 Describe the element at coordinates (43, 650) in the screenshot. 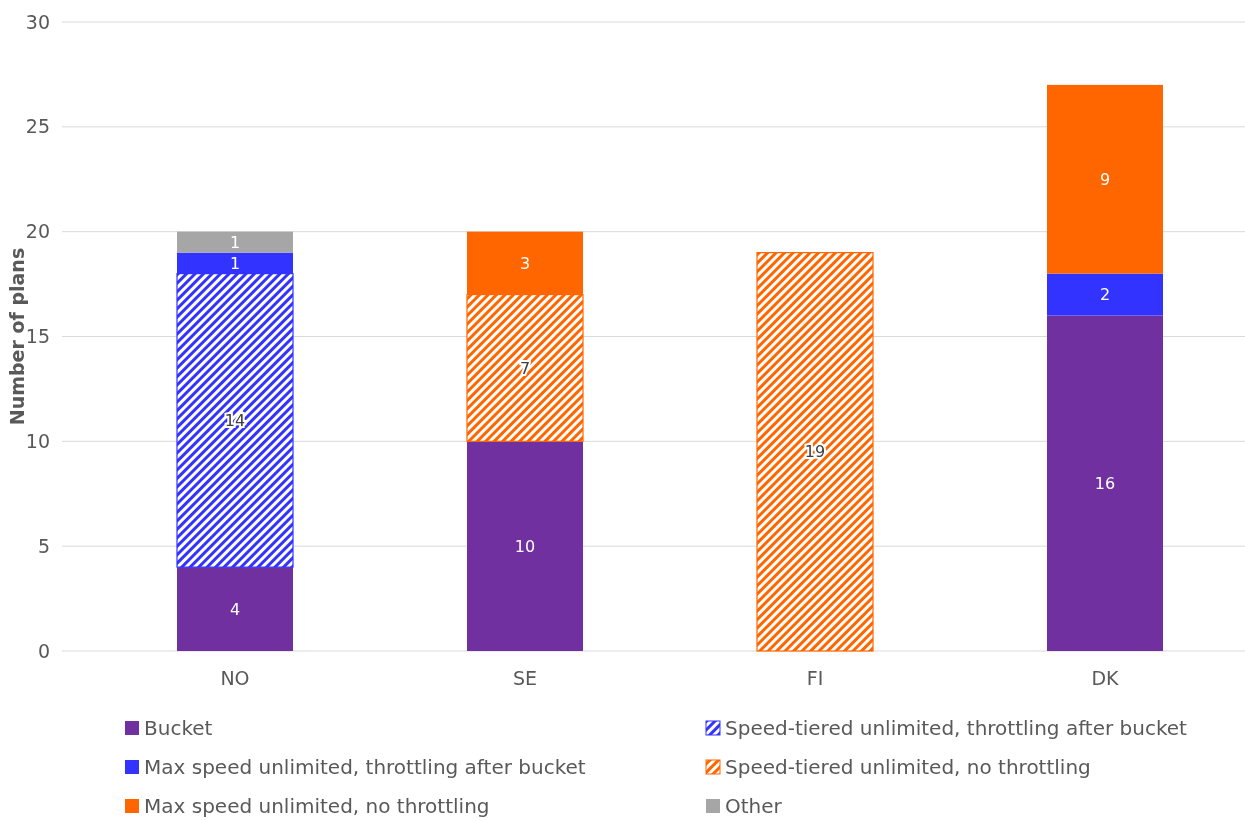

I see `y-tick-label: 0` at that location.